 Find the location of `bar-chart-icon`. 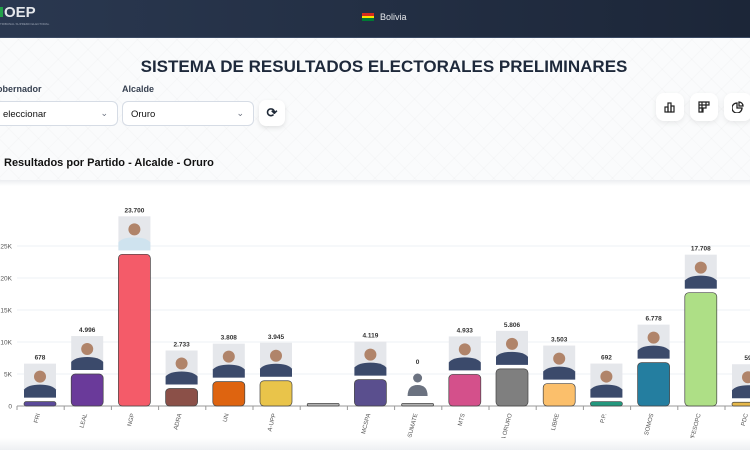

bar-chart-icon is located at coordinates (669, 107).